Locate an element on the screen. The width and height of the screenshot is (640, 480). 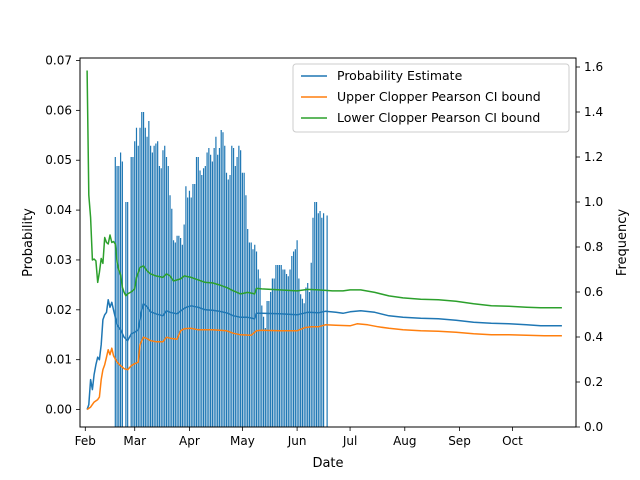
x-tick-label: May is located at coordinates (242, 441).